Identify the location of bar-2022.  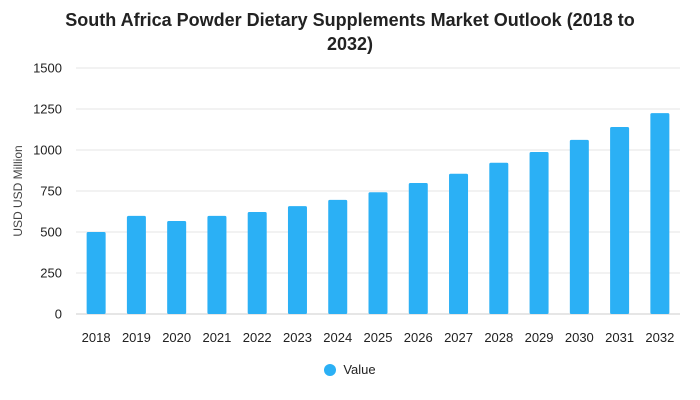
(257, 262).